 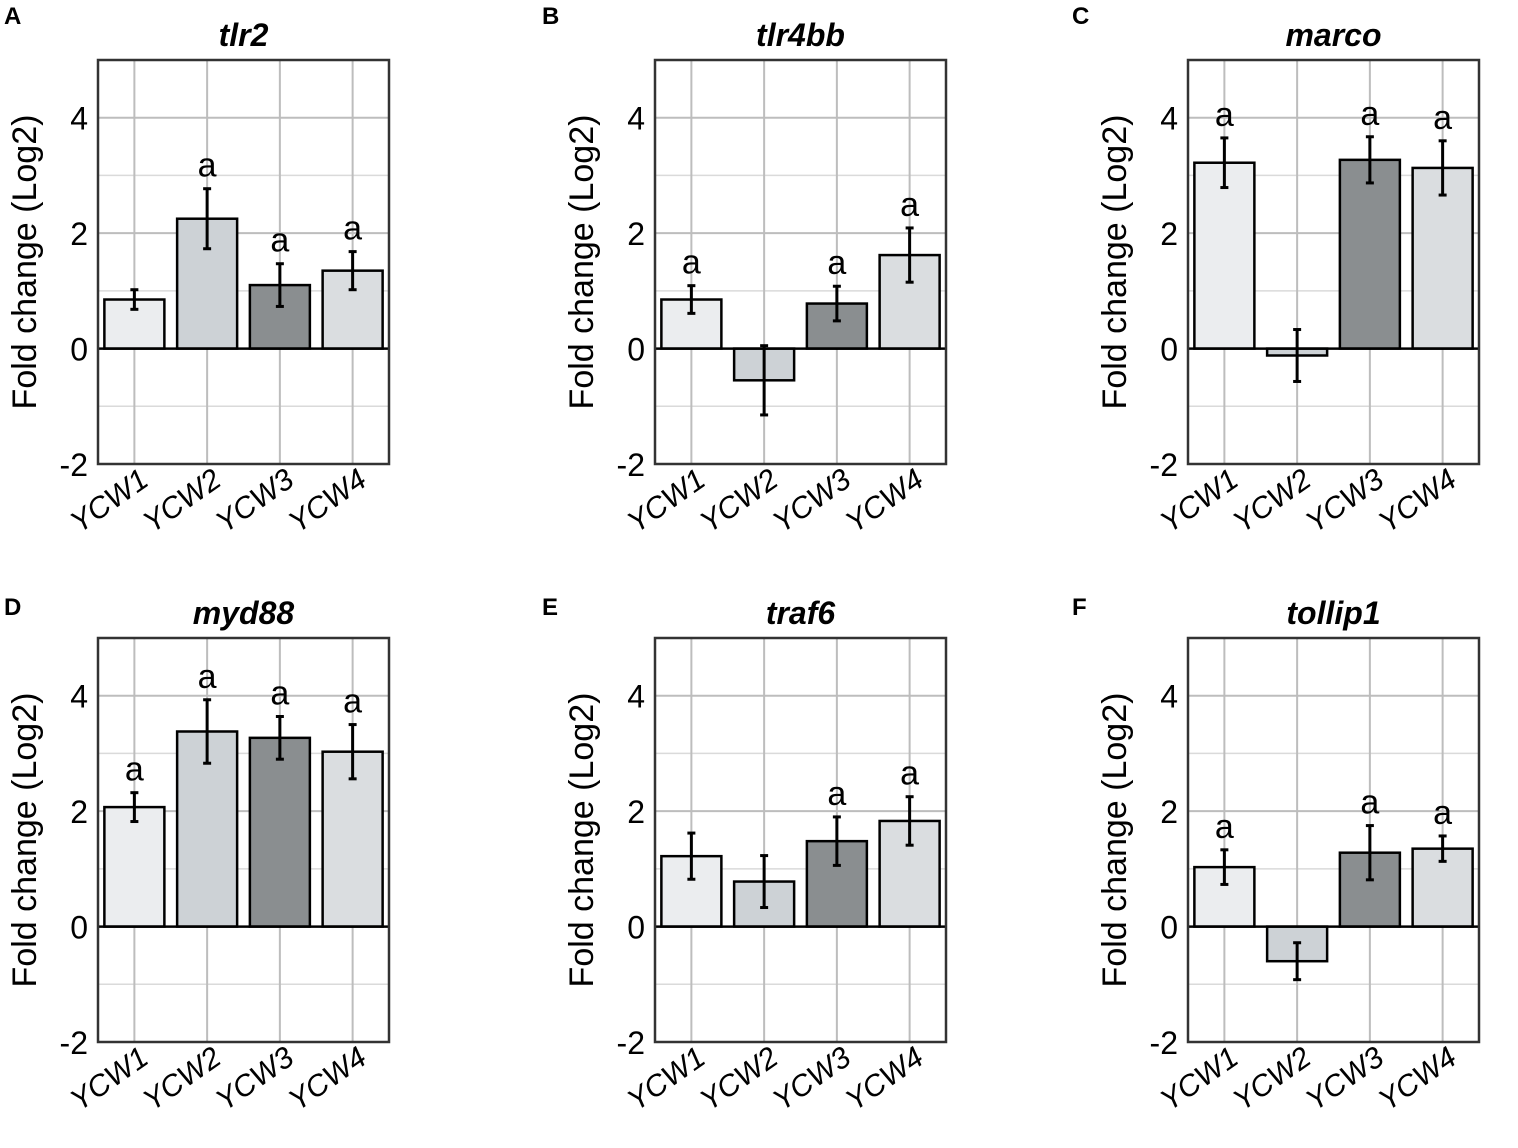 I want to click on panel-letter: C, so click(x=1080, y=16).